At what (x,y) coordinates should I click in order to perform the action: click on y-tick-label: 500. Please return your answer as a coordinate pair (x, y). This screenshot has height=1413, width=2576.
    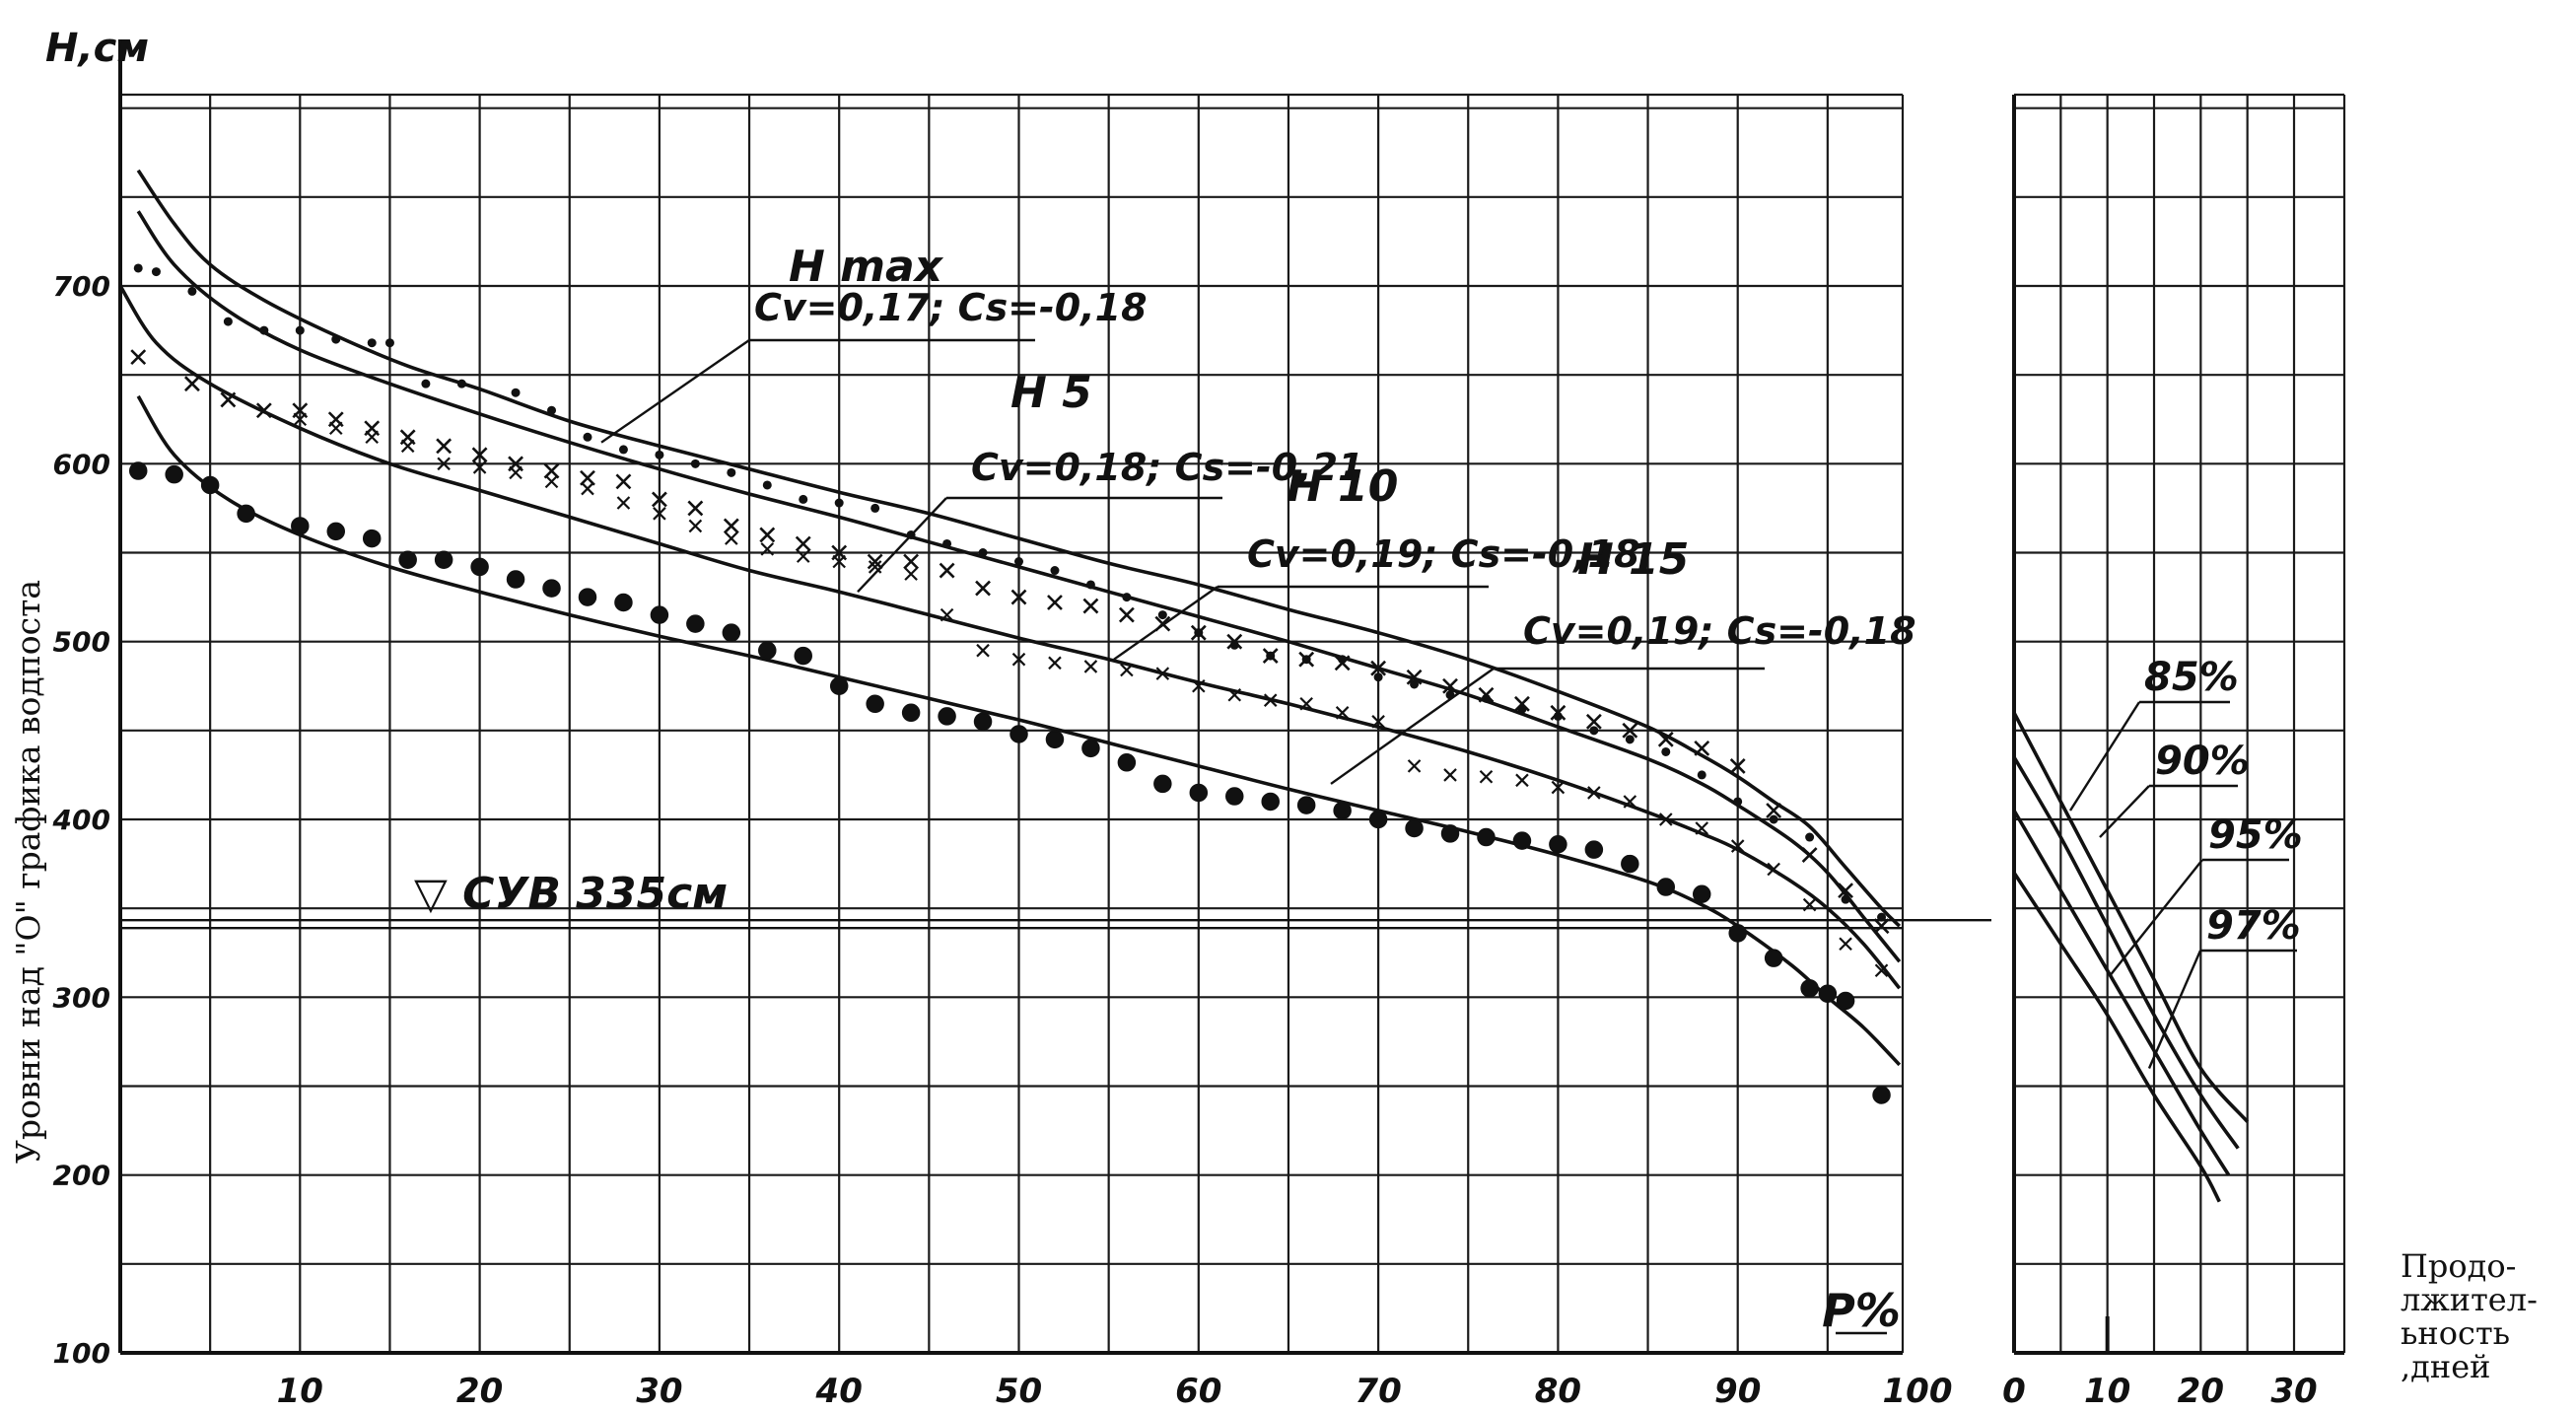
    Looking at the image, I should click on (81, 642).